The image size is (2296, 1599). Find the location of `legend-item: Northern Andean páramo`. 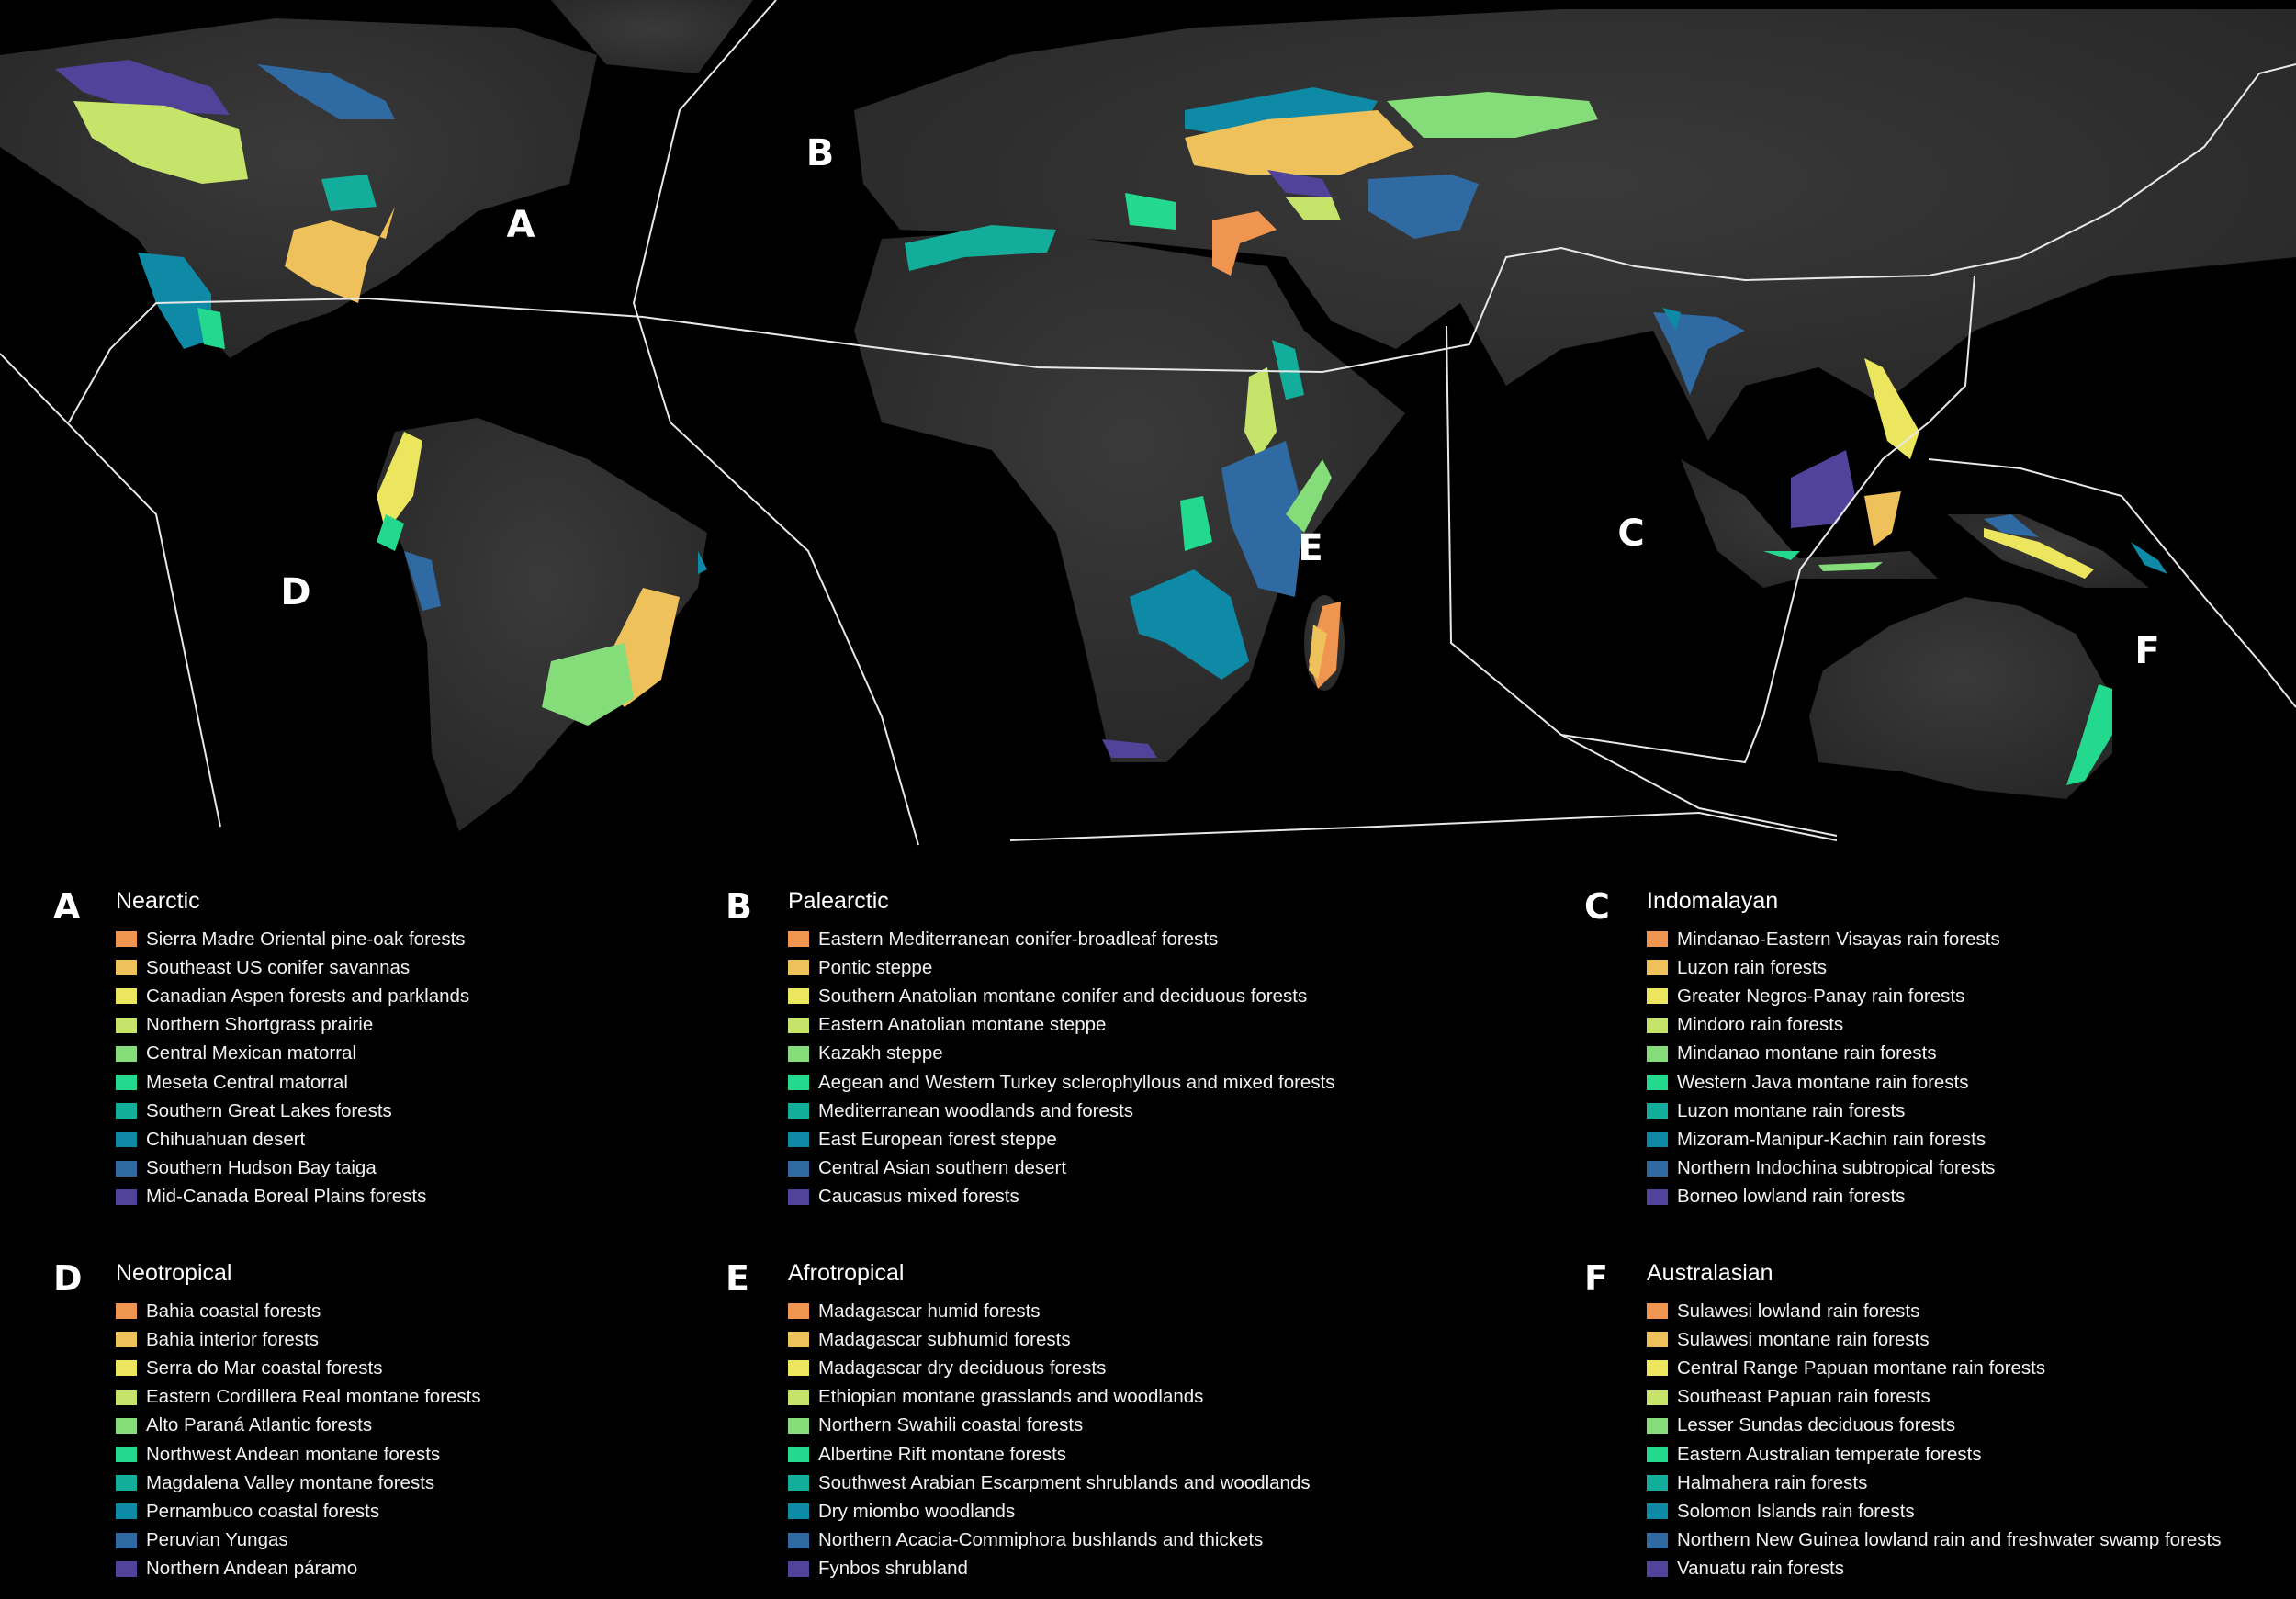

legend-item: Northern Andean páramo is located at coordinates (298, 1569).